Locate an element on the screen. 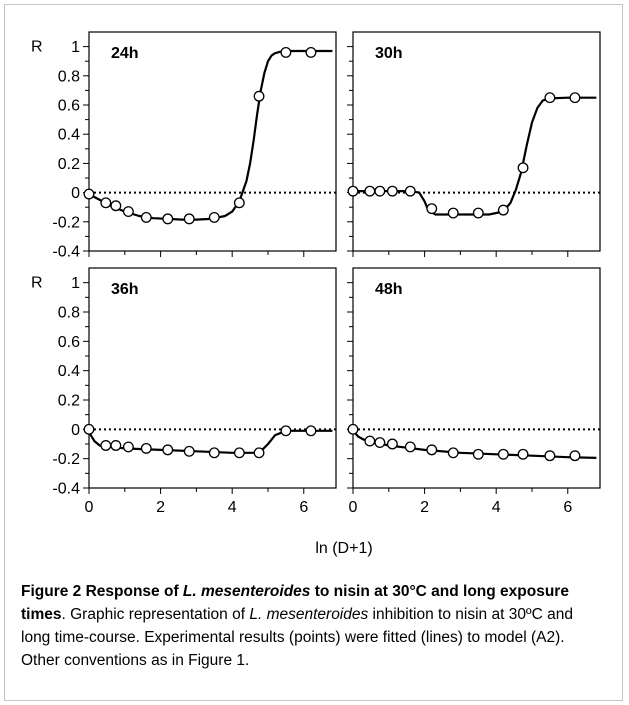 The height and width of the screenshot is (705, 629). caption-body-1: Graphic representation of is located at coordinates (160, 614).